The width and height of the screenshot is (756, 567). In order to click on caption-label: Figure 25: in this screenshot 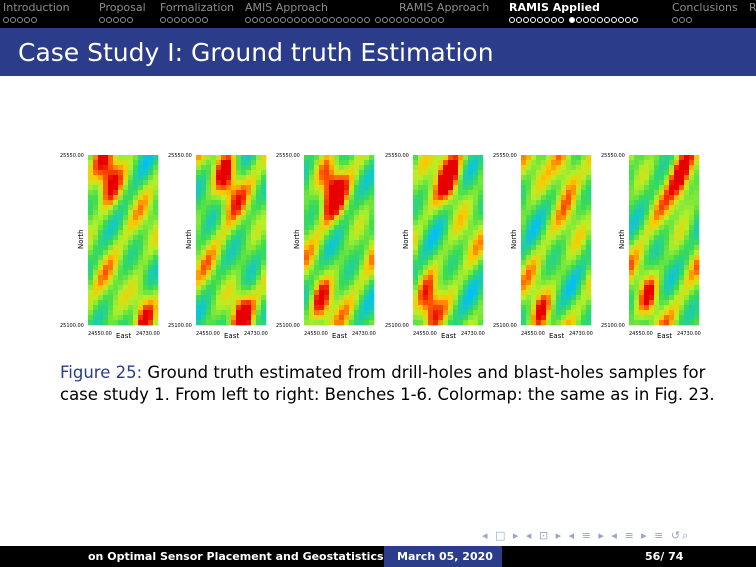, I will do `click(101, 372)`.